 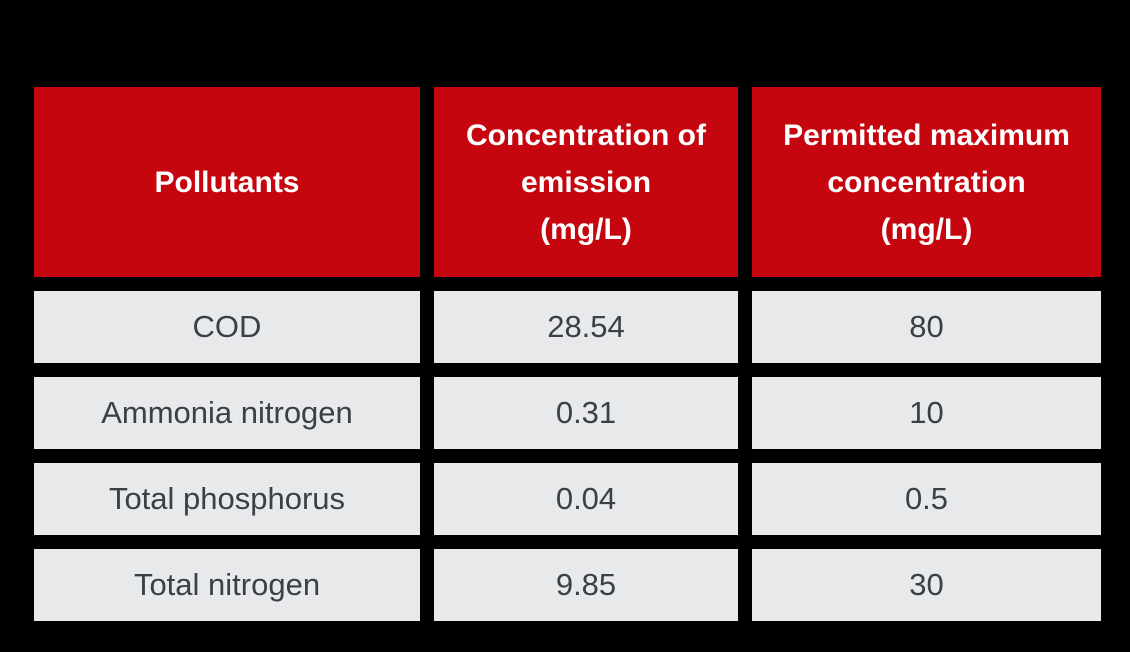 I want to click on cell-pollutant: Ammonia nitrogen, so click(x=227, y=413).